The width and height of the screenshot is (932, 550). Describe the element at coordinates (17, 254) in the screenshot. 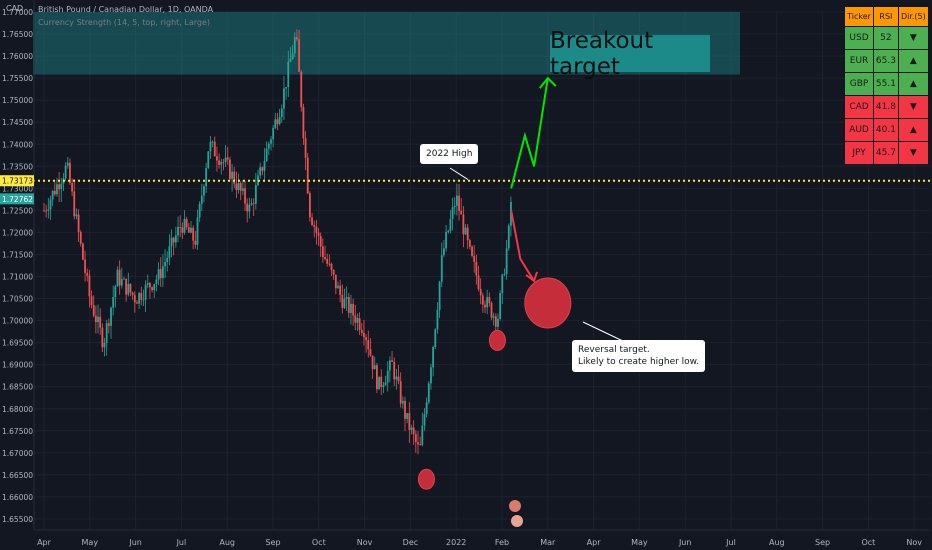

I see `price-tick-label: 1.71500` at that location.